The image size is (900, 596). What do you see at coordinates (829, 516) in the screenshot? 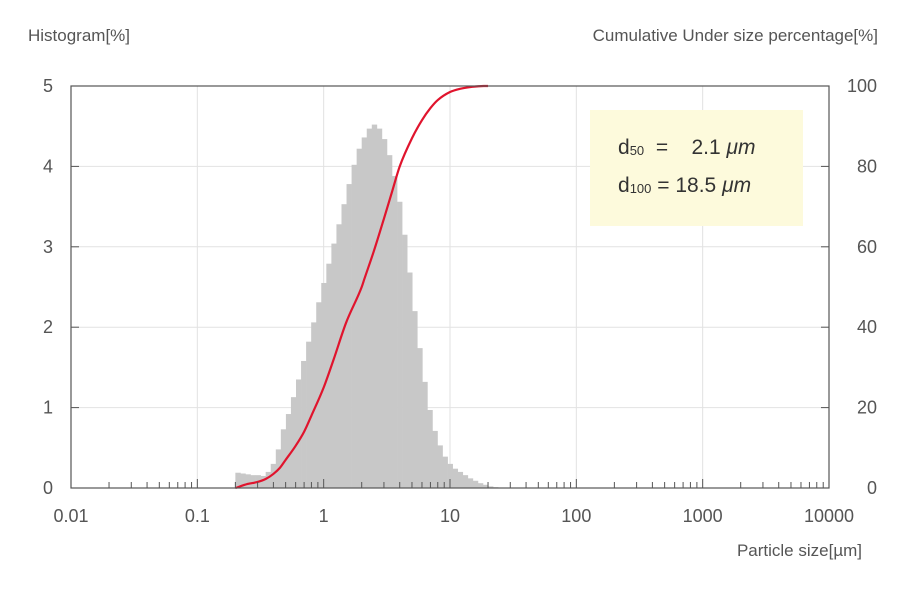
I see `x-tick-label: 10000` at bounding box center [829, 516].